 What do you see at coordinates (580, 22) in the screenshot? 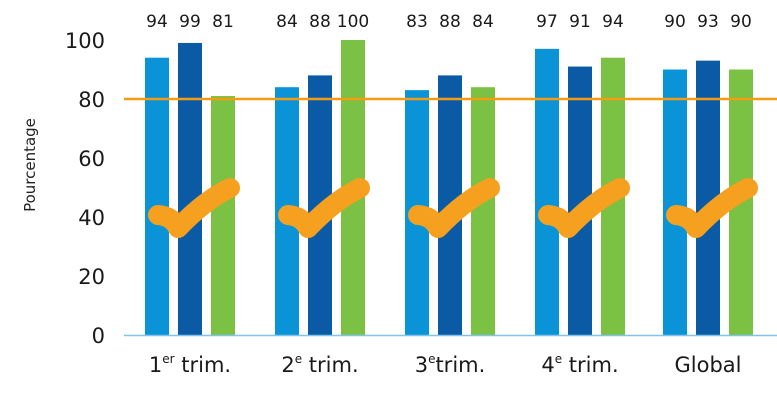
I see `data-label: 91` at bounding box center [580, 22].